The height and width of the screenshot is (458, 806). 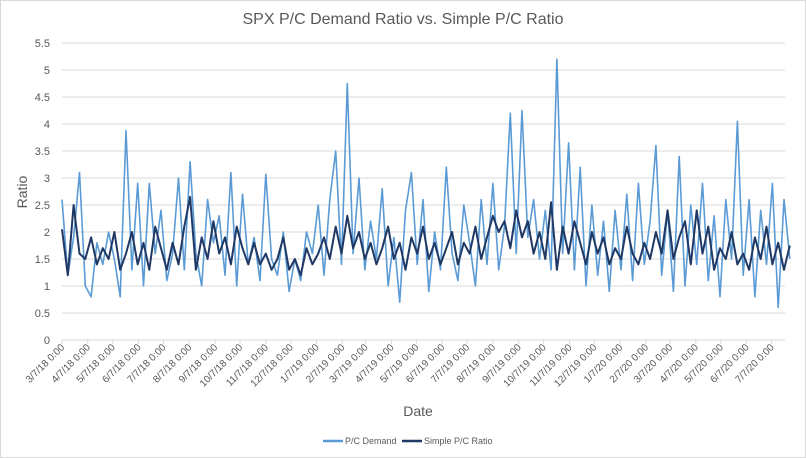 I want to click on y-tick-label: 3, so click(x=47, y=179).